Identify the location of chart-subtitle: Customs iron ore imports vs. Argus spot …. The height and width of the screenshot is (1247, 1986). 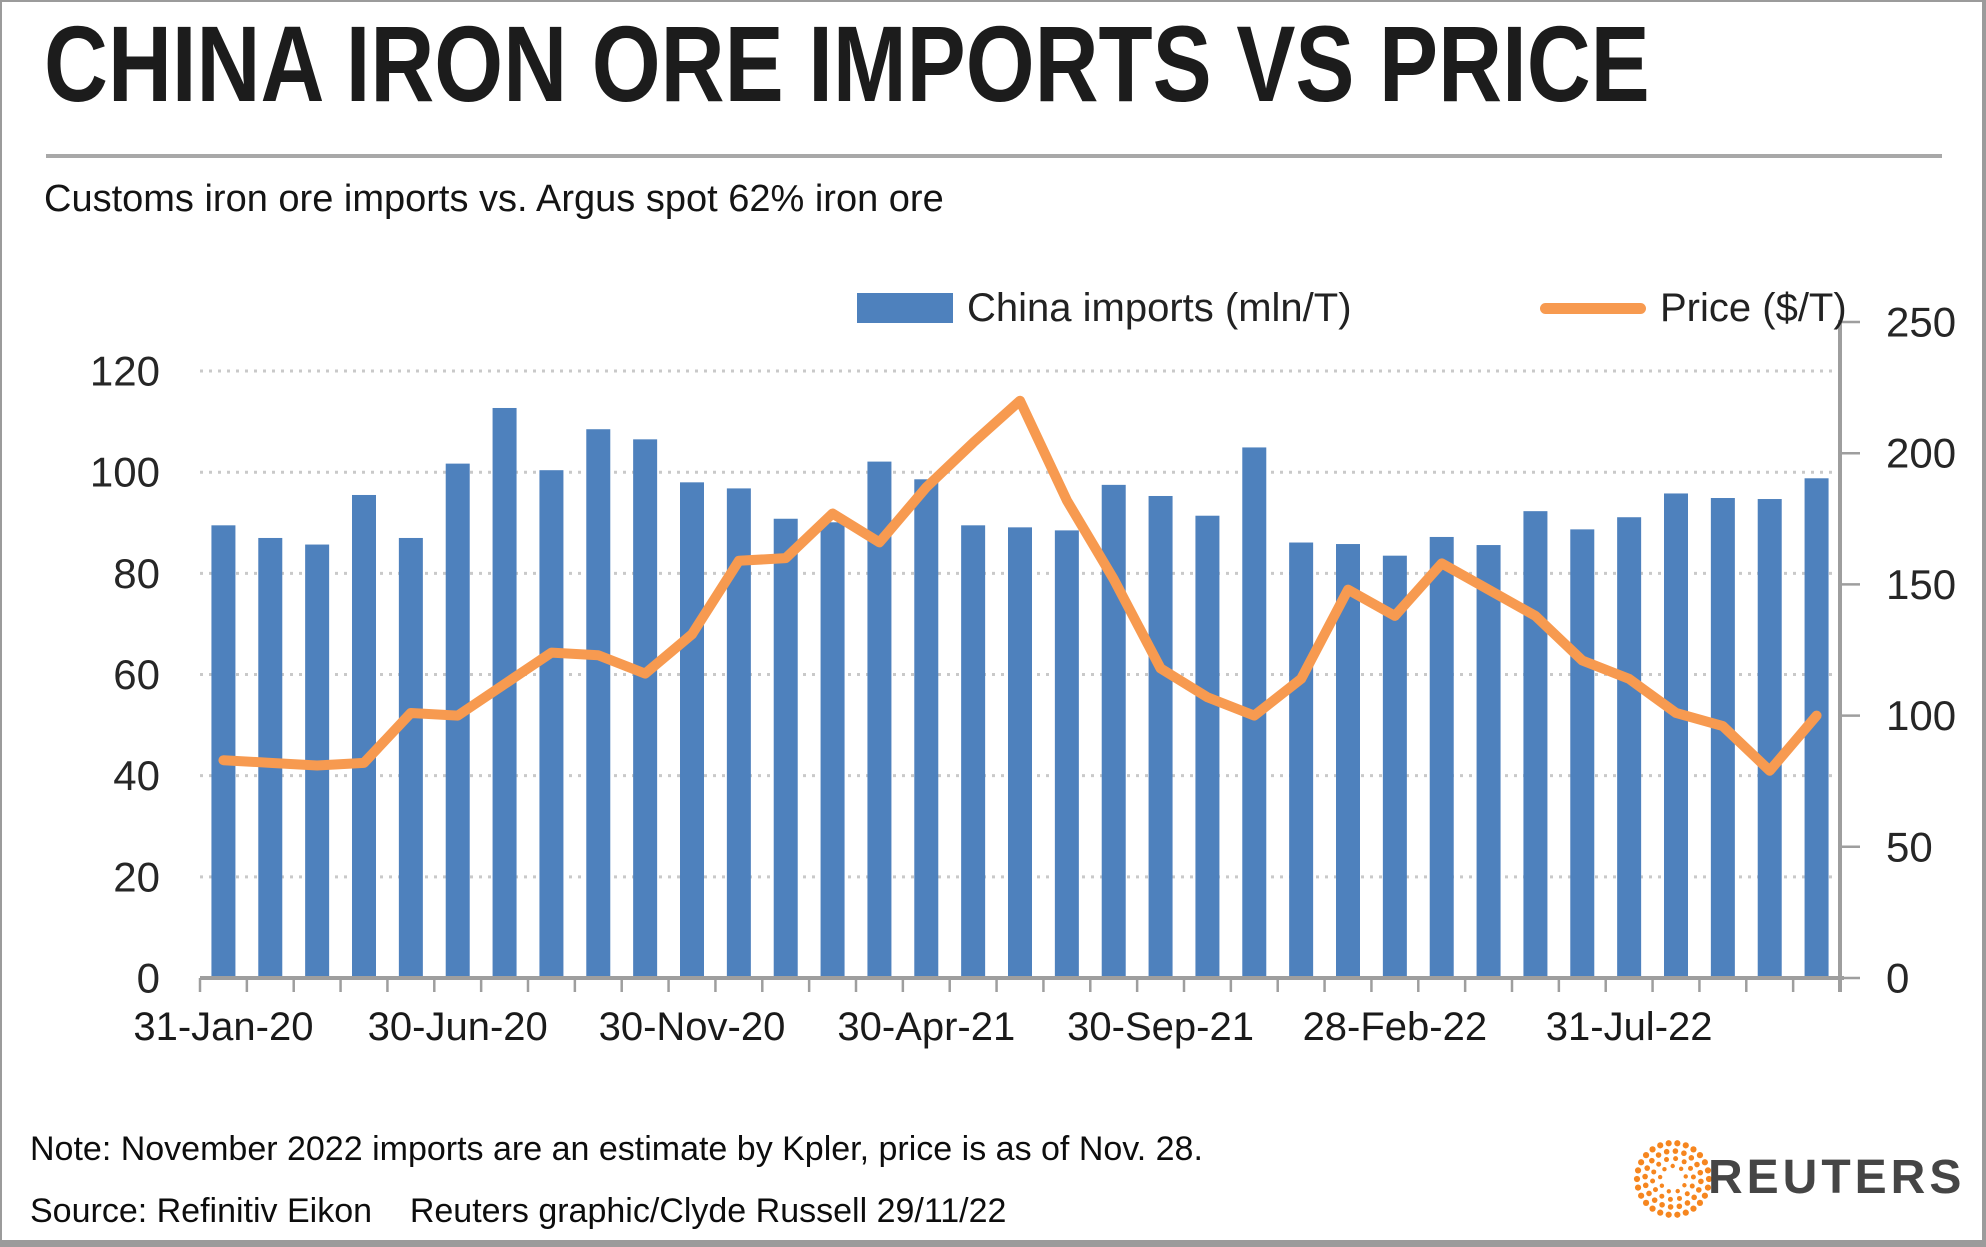
(494, 199).